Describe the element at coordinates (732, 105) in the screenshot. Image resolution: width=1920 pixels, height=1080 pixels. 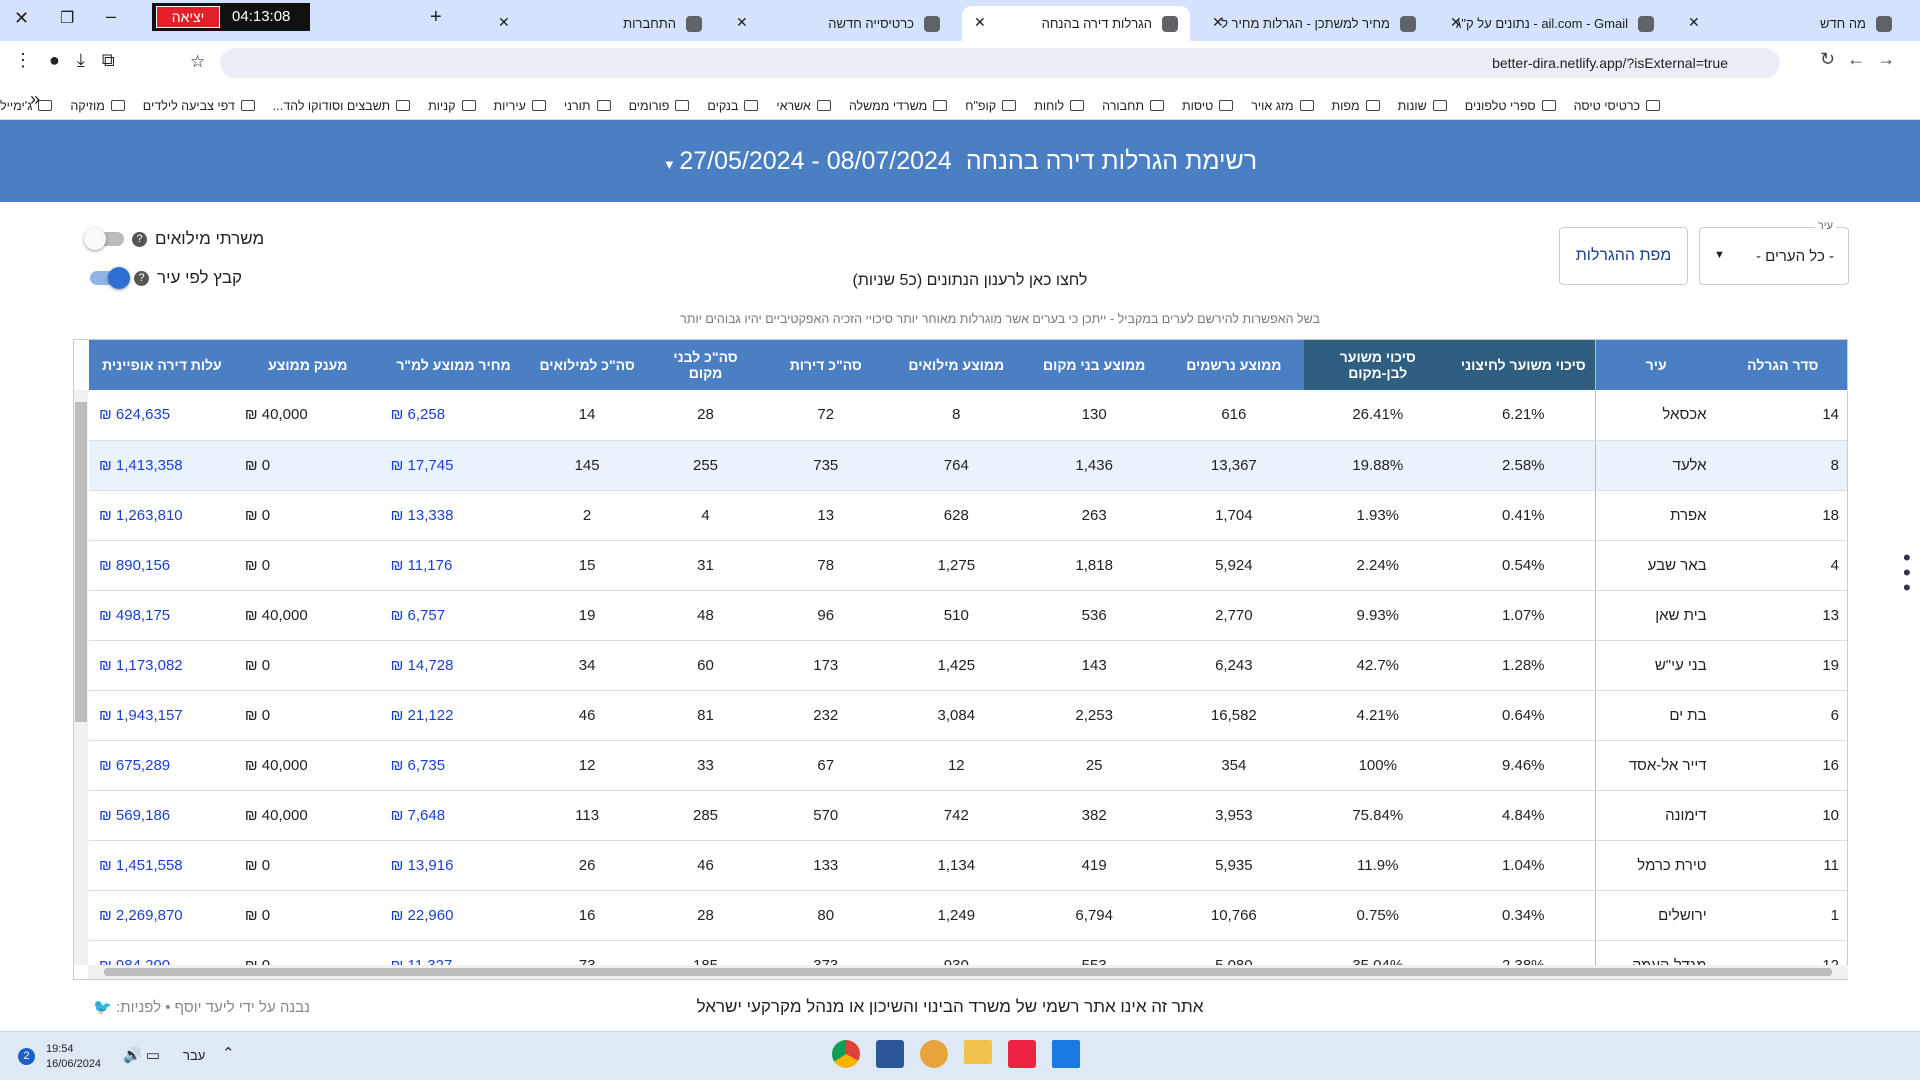
I see `bookmark: בנקים` at that location.